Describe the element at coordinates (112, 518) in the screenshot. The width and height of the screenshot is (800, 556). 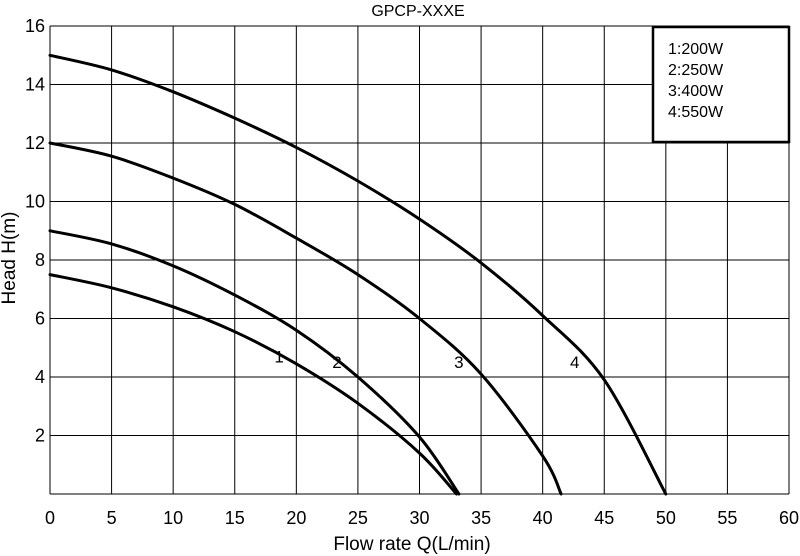
I see `x-tick-label: 5` at that location.